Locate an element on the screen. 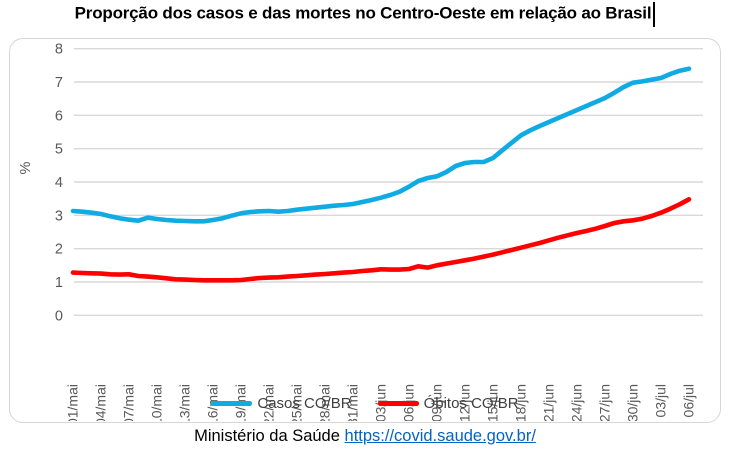  svg-text: 2 is located at coordinates (59, 250).